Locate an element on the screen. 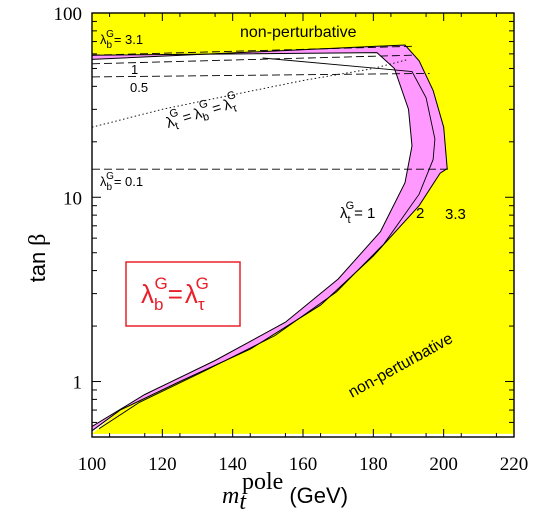 This screenshot has height=517, width=554. box-sup-tau: G is located at coordinates (202, 283).